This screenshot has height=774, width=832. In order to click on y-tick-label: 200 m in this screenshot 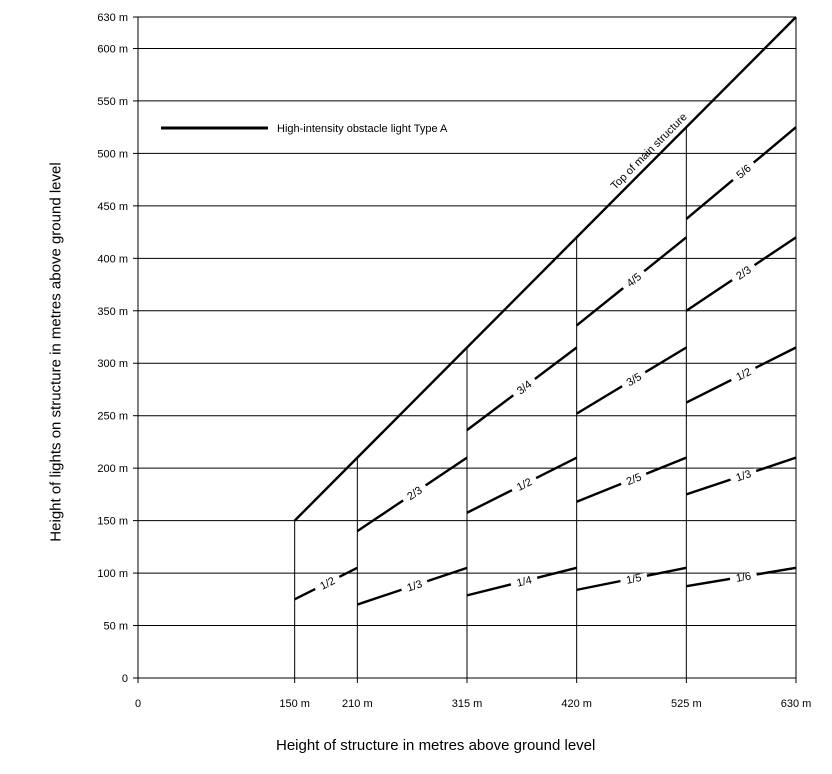, I will do `click(112, 469)`.